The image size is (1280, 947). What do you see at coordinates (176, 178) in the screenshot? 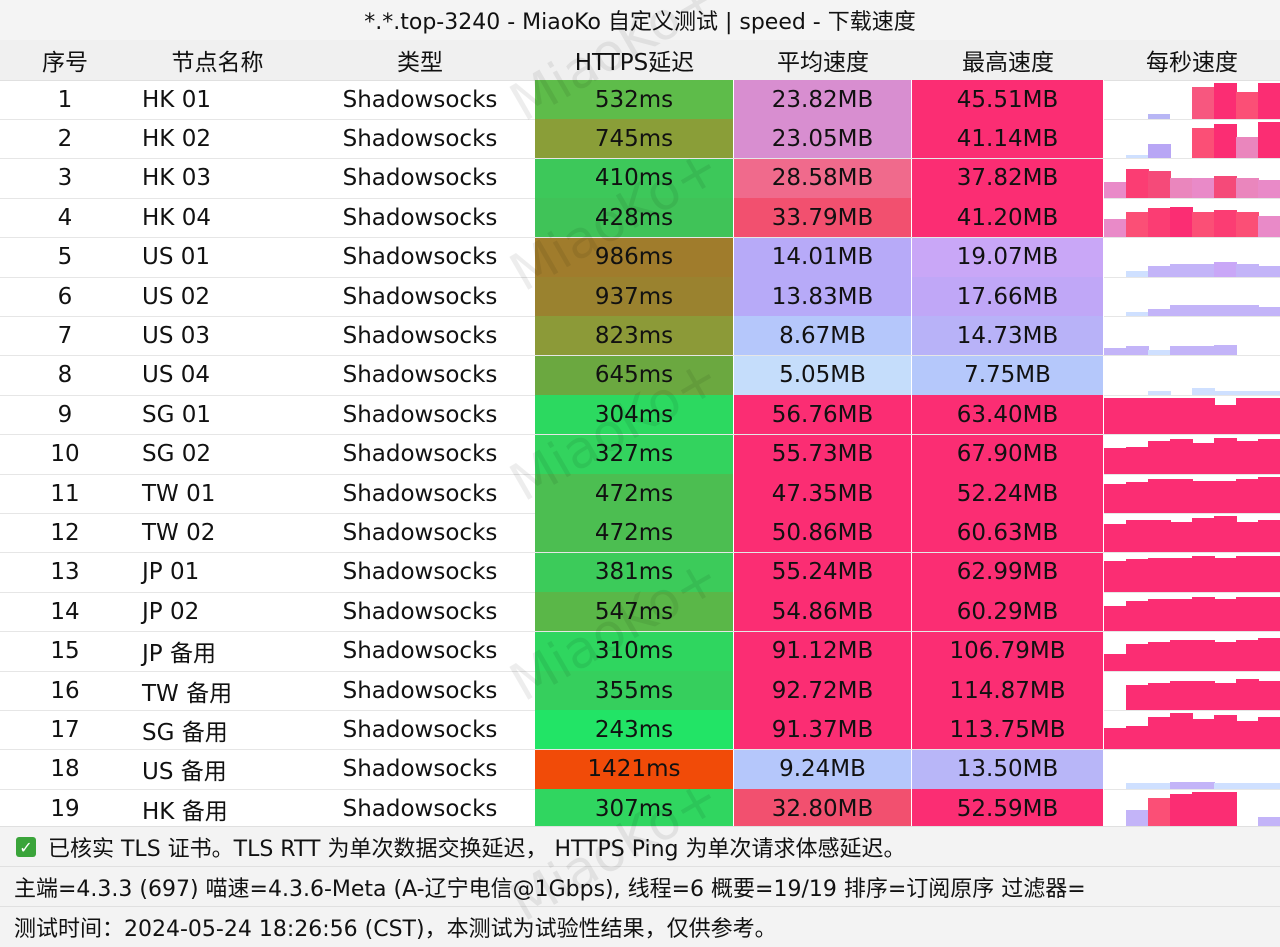
I see `node-name: HK 03` at bounding box center [176, 178].